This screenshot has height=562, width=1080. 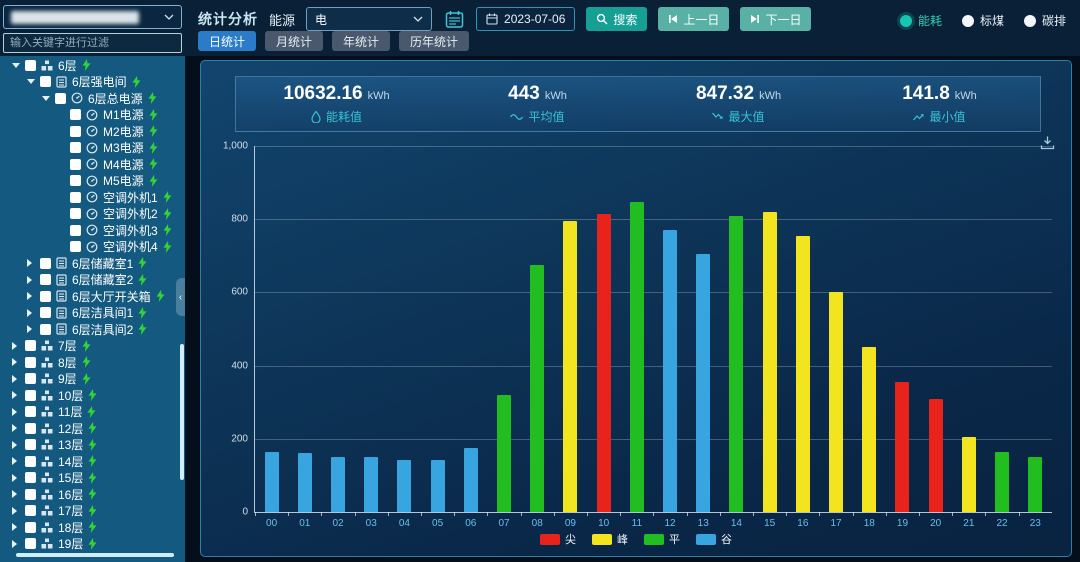 What do you see at coordinates (361, 41) in the screenshot?
I see `stat-tab: 年统计` at bounding box center [361, 41].